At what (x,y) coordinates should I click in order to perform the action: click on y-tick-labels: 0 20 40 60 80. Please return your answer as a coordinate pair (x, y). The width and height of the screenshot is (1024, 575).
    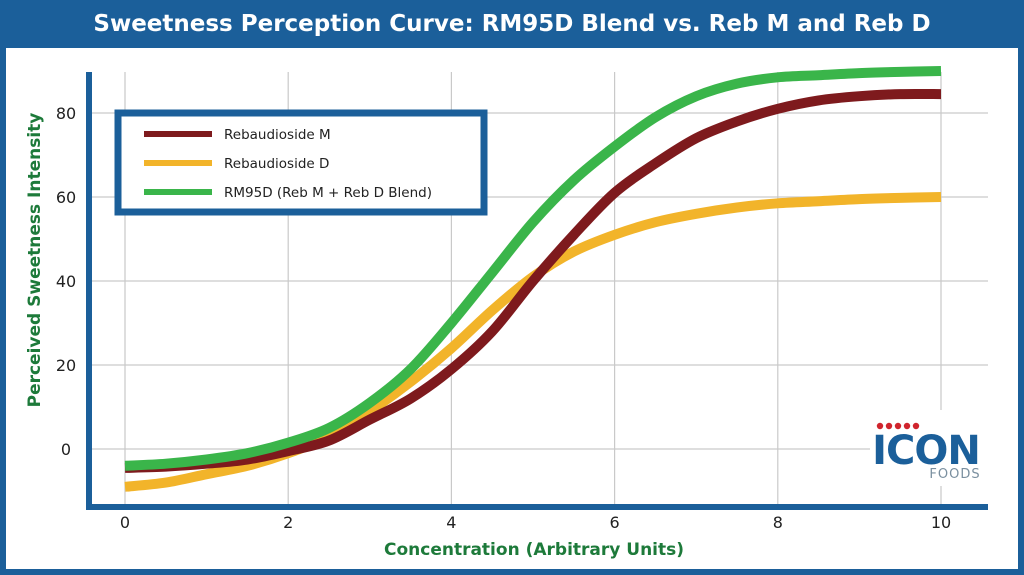
    Looking at the image, I should click on (66, 281).